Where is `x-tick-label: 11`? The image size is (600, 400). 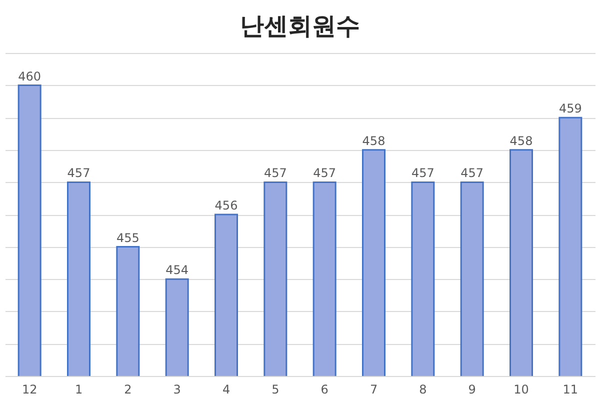 x-tick-label: 11 is located at coordinates (570, 389).